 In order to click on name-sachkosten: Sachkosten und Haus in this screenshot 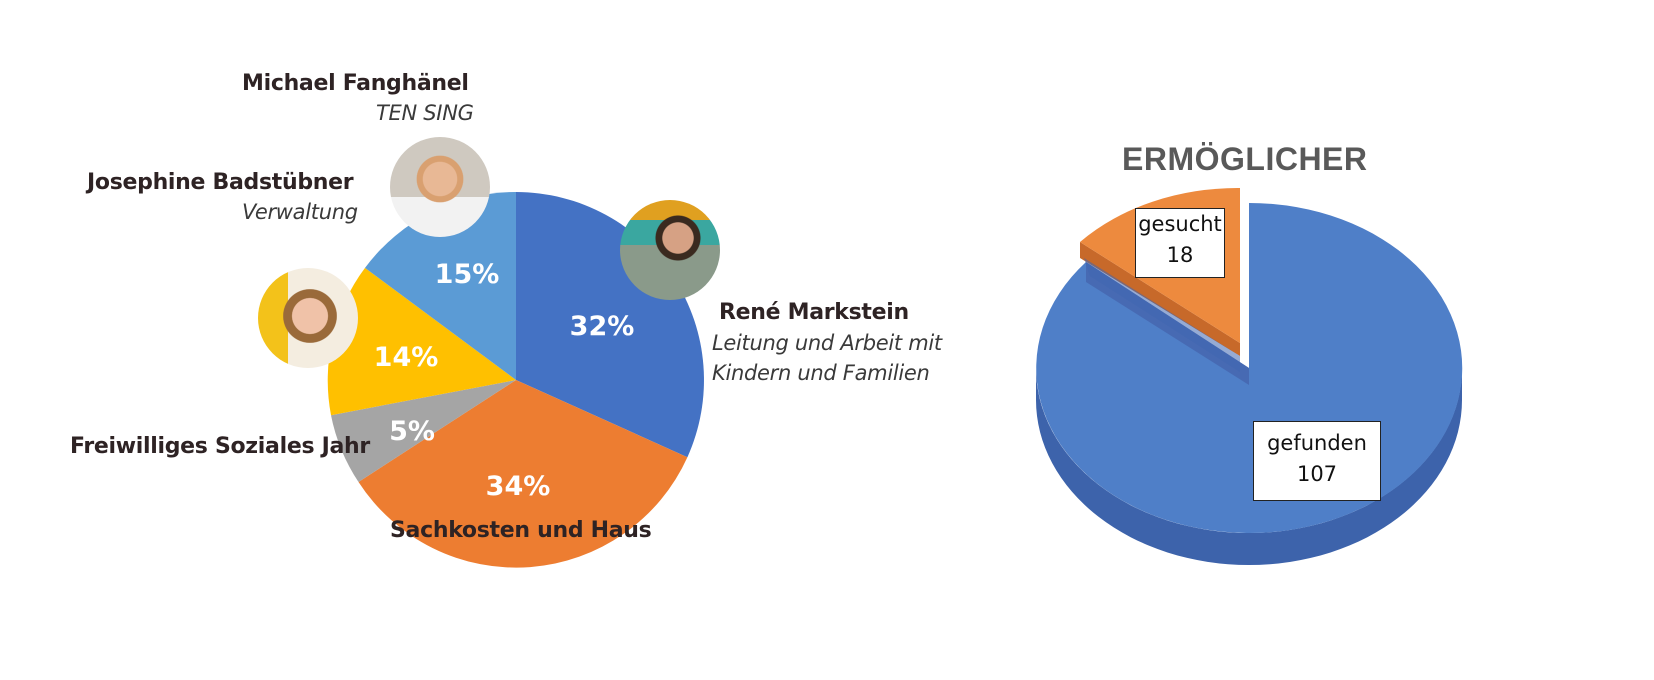, I will do `click(521, 530)`.